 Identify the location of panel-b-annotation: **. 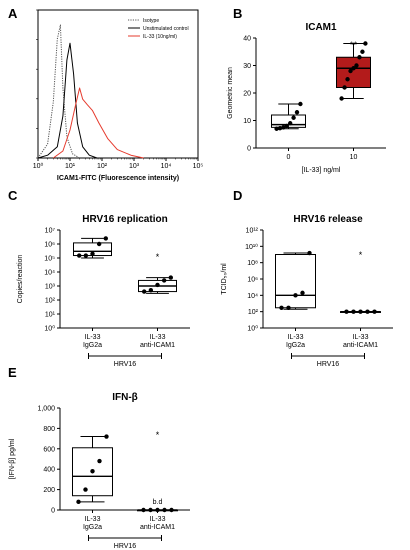
(354, 45).